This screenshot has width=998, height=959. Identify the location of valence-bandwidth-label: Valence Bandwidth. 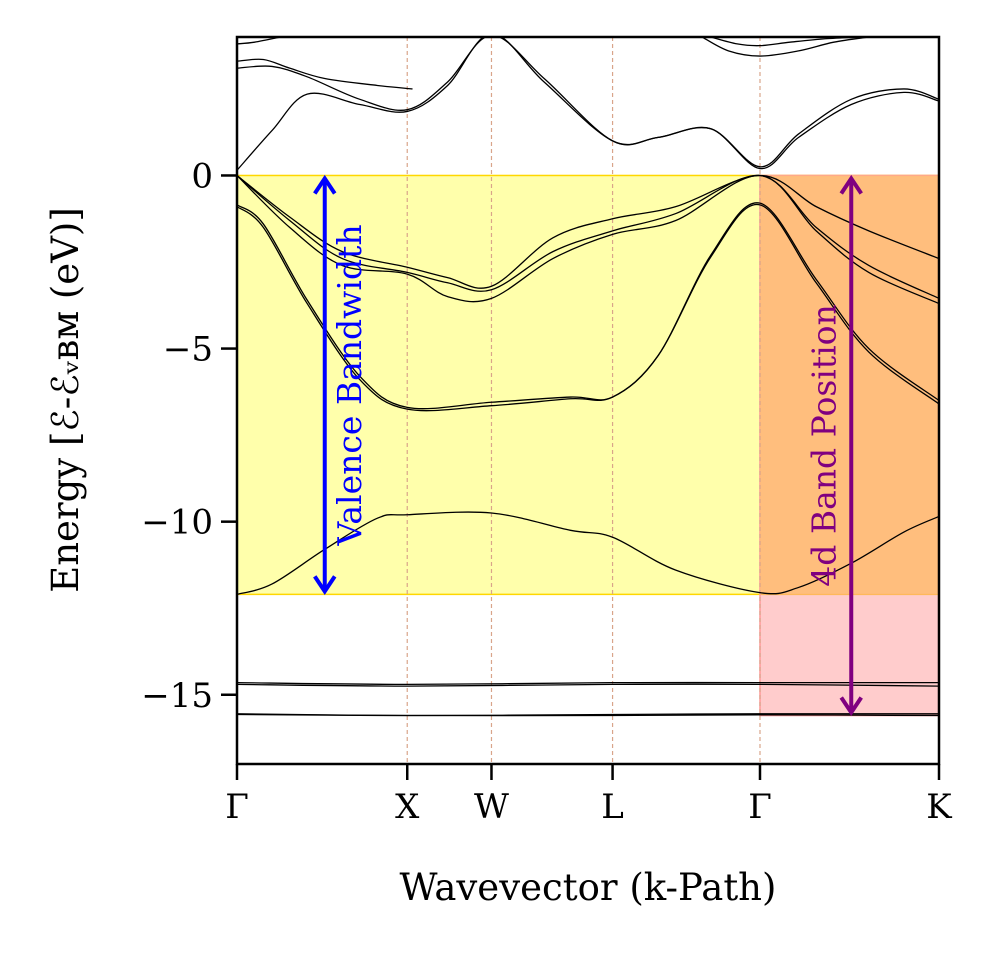
(349, 385).